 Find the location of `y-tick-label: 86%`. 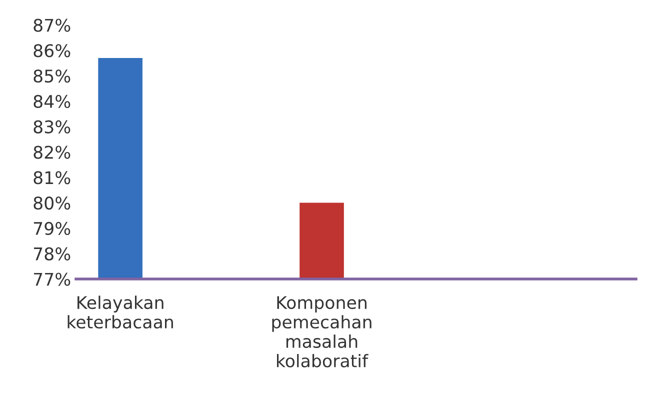

y-tick-label: 86% is located at coordinates (52, 51).